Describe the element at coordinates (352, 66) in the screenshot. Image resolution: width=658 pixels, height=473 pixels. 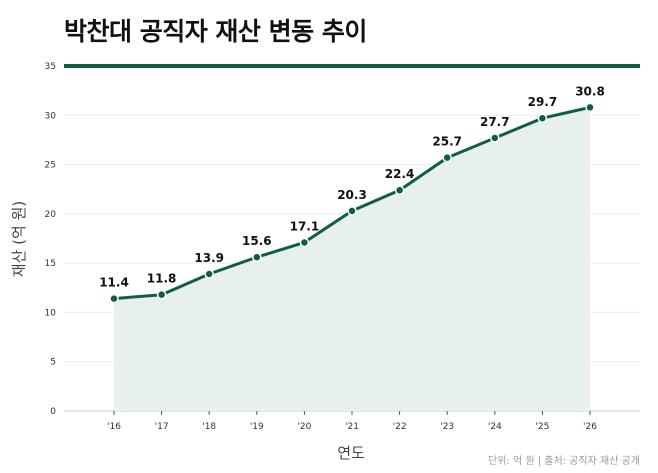
I see `header-rule` at that location.